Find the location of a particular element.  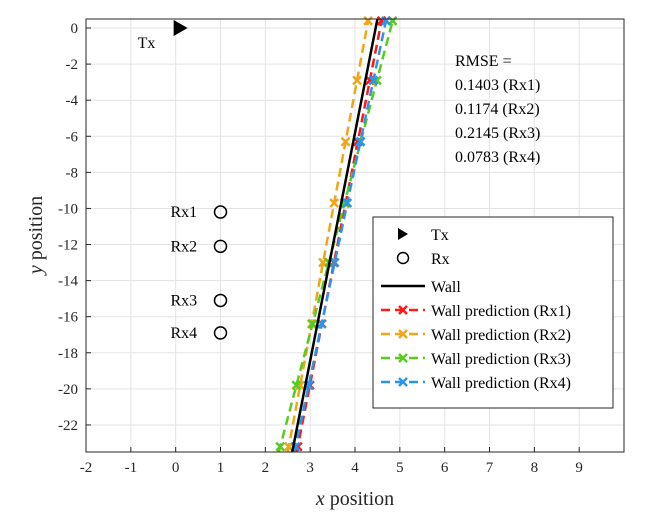

legend-box is located at coordinates (493, 312).